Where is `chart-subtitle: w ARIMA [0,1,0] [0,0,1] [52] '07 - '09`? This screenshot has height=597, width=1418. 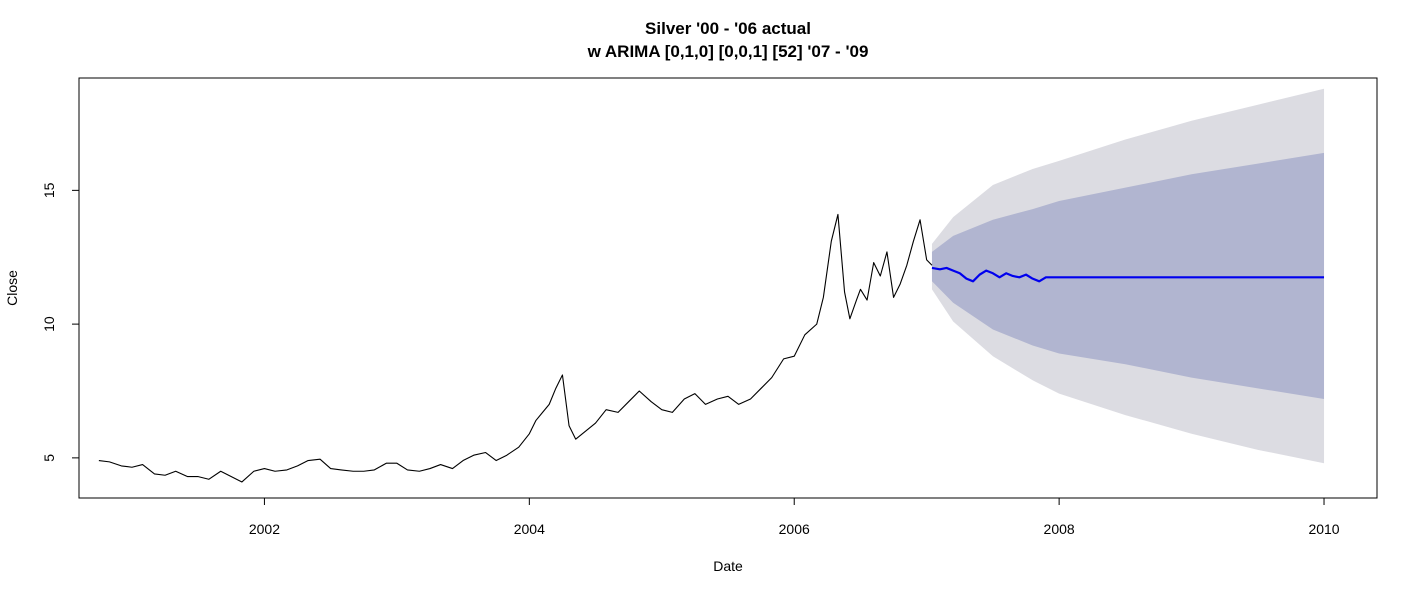 chart-subtitle: w ARIMA [0,1,0] [0,0,1] [52] '07 - '09 is located at coordinates (728, 51).